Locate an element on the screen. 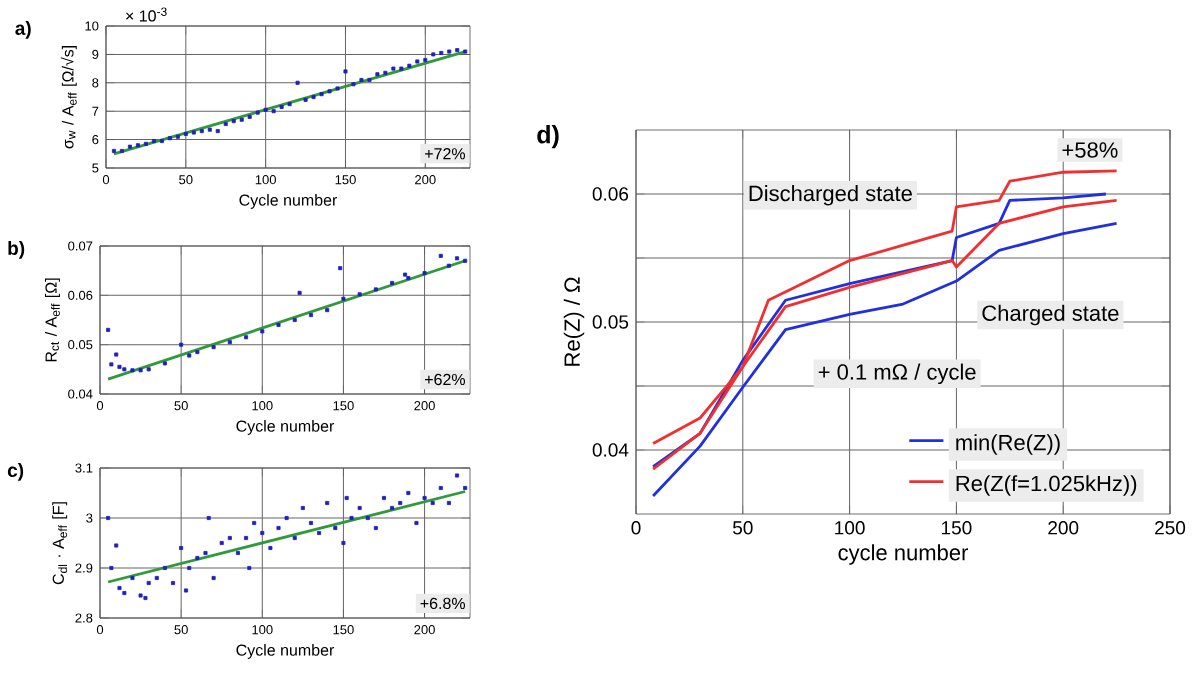 This screenshot has width=1200, height=676. annotation: Discharged state is located at coordinates (830, 195).